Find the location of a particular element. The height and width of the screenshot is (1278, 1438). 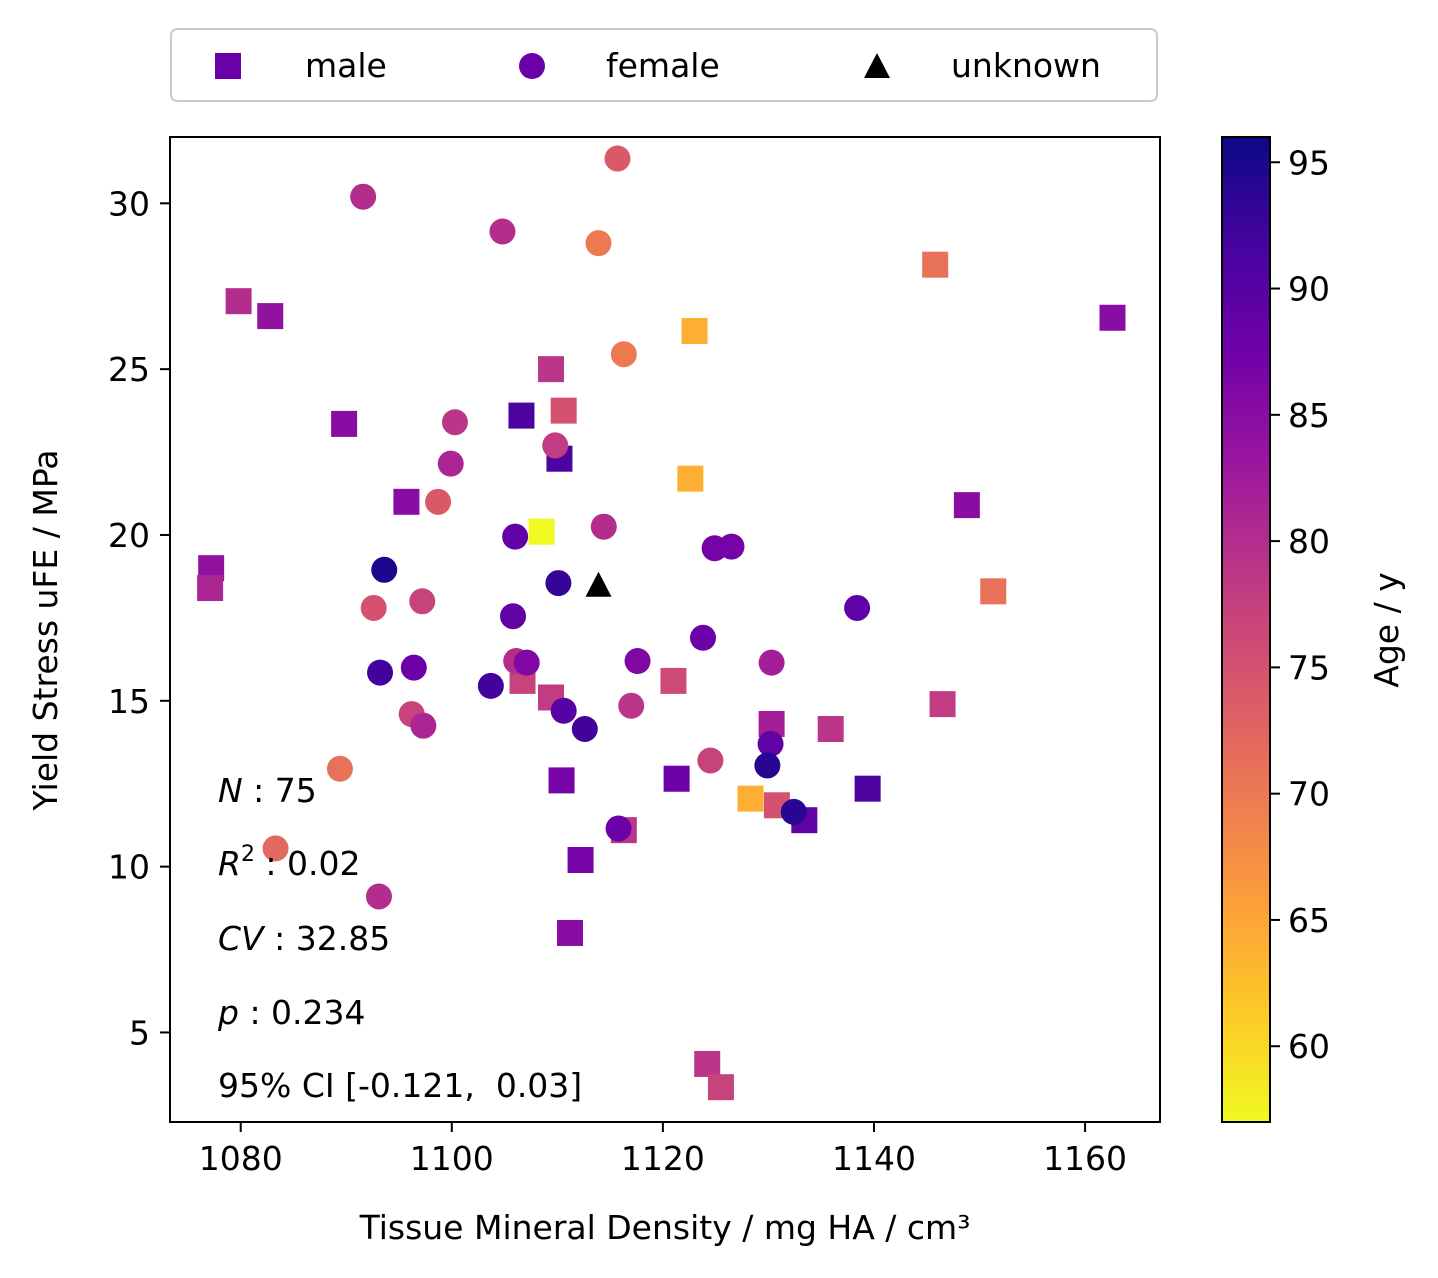

legend-label-male: male is located at coordinates (346, 65).